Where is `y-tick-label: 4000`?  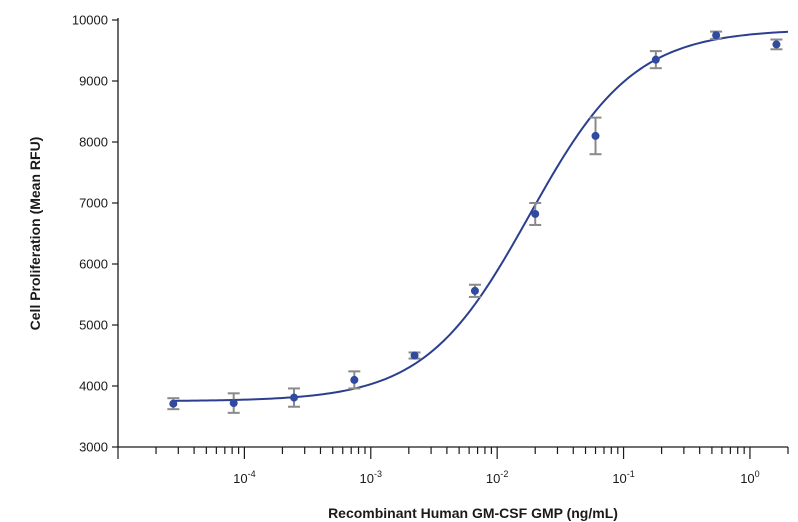
y-tick-label: 4000 is located at coordinates (93, 386).